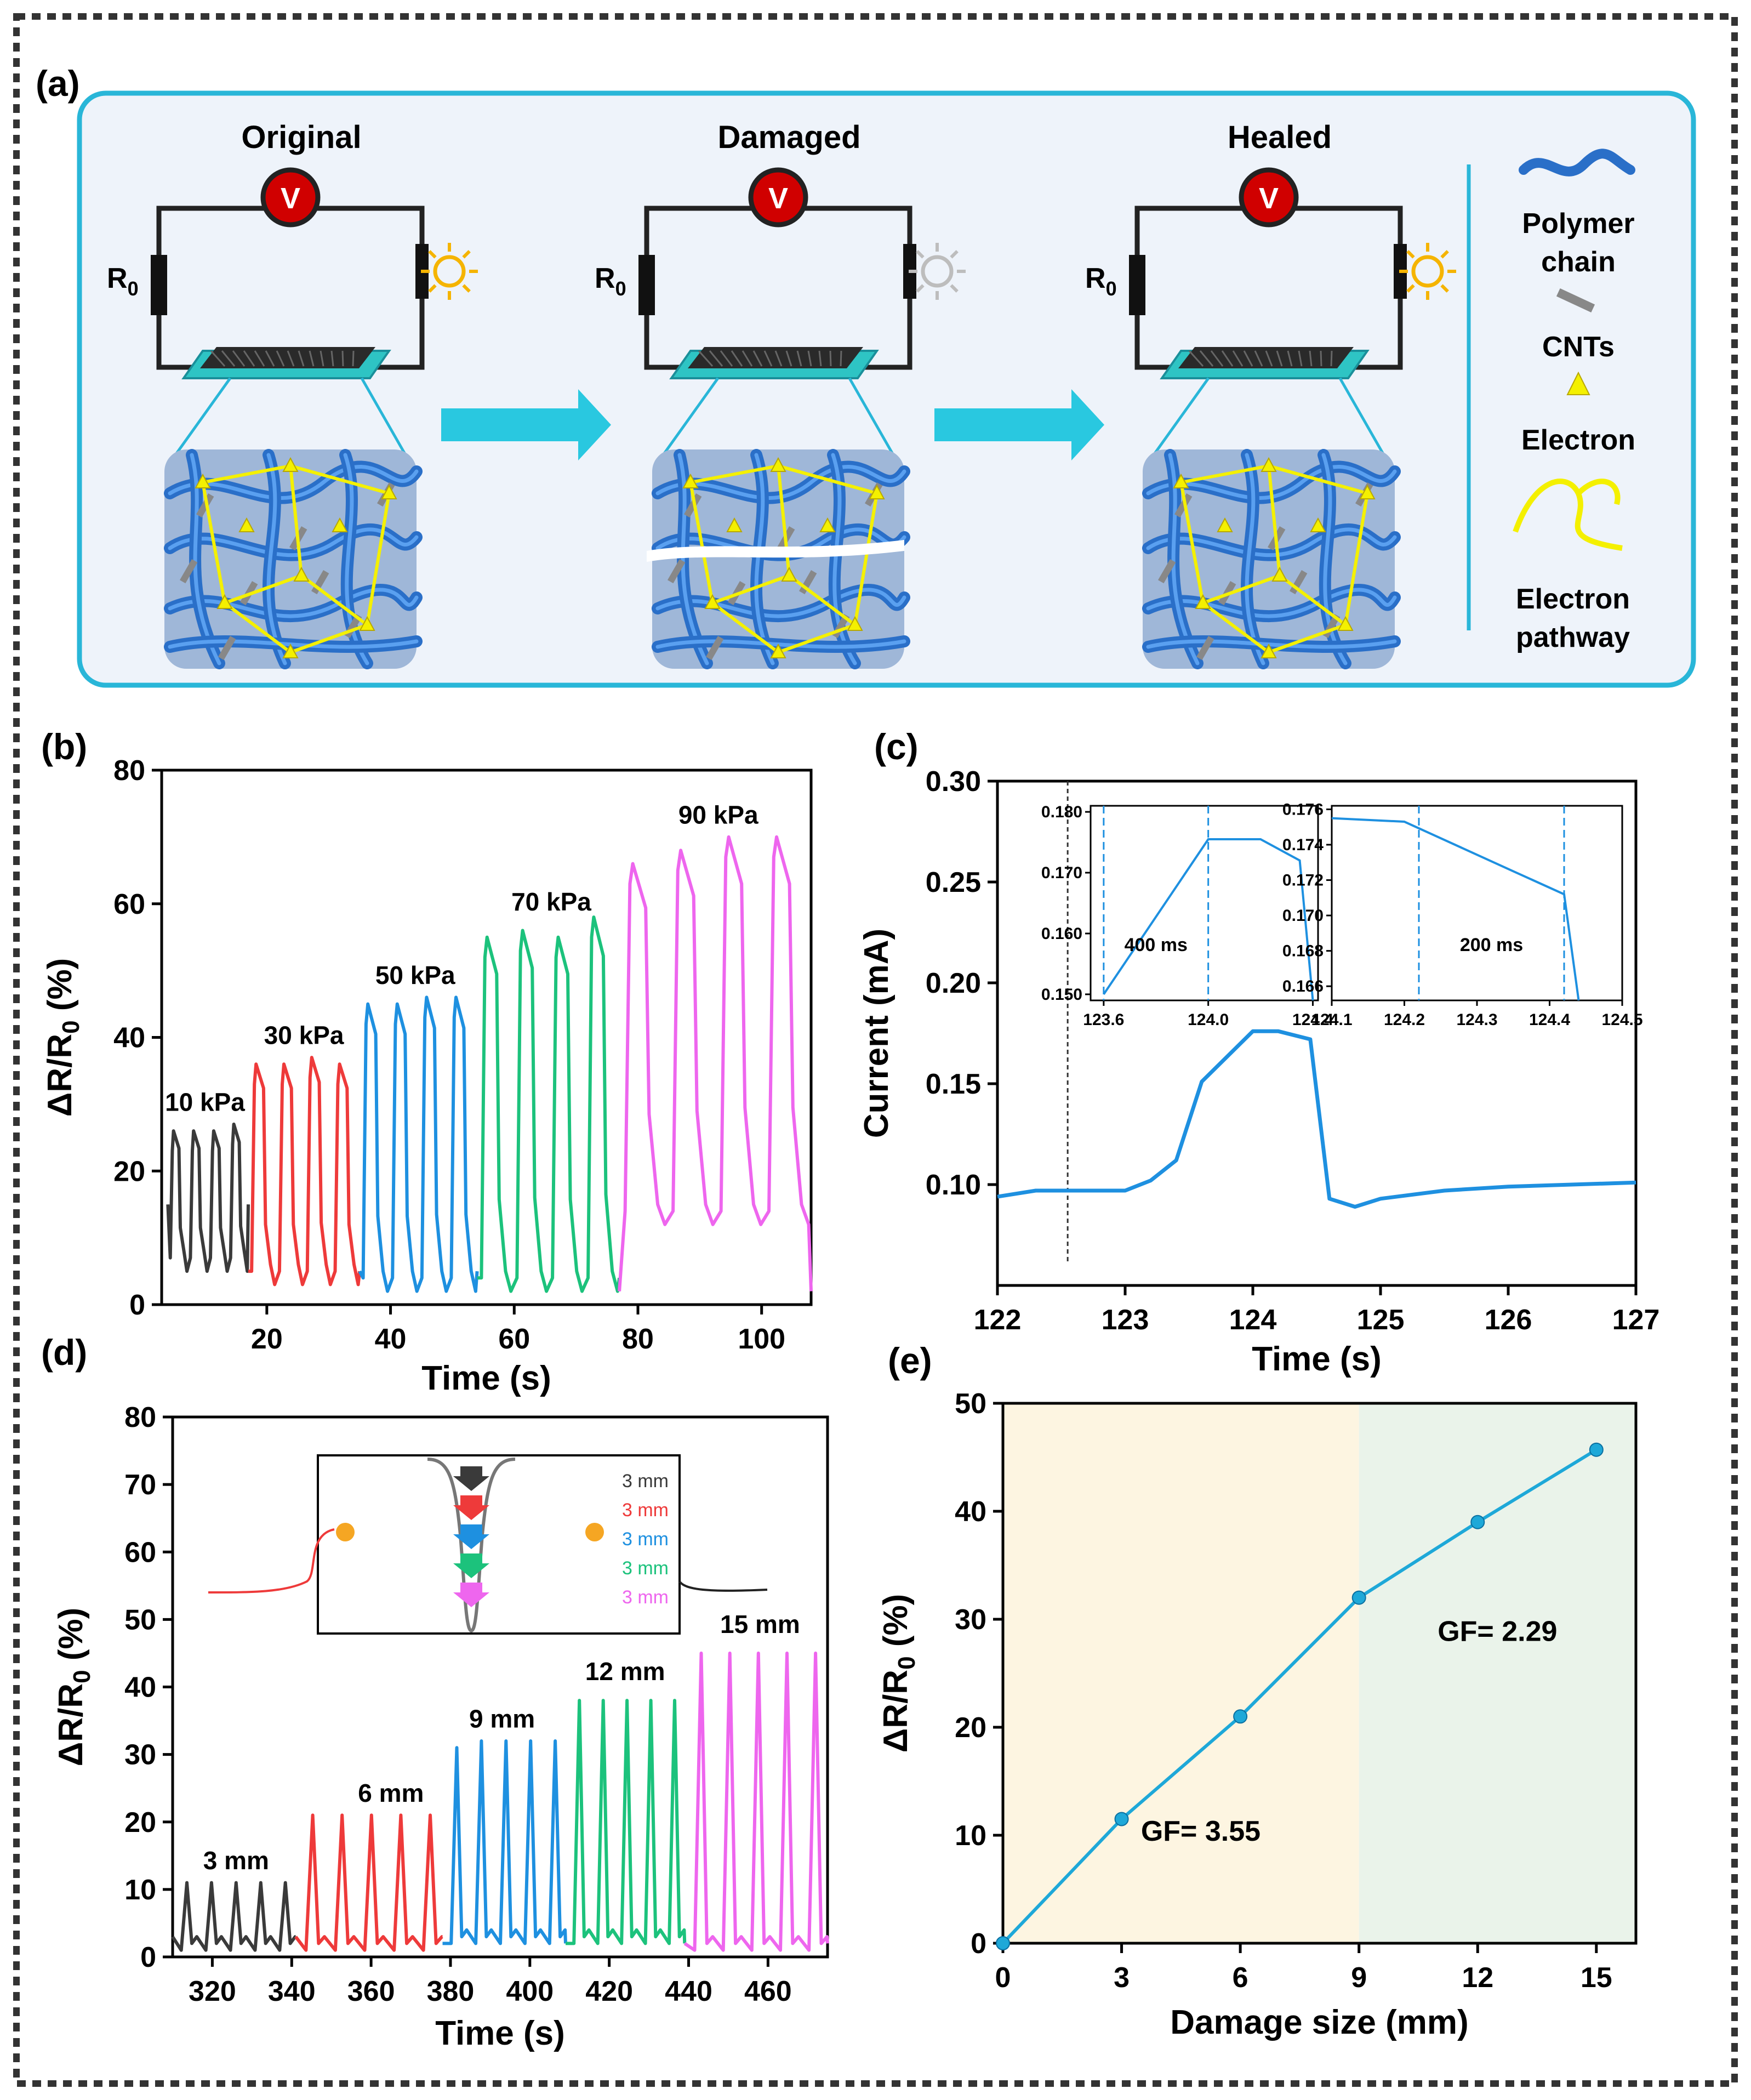 This screenshot has height=2100, width=1751. Describe the element at coordinates (1573, 637) in the screenshot. I see `legend-label: pathway` at that location.